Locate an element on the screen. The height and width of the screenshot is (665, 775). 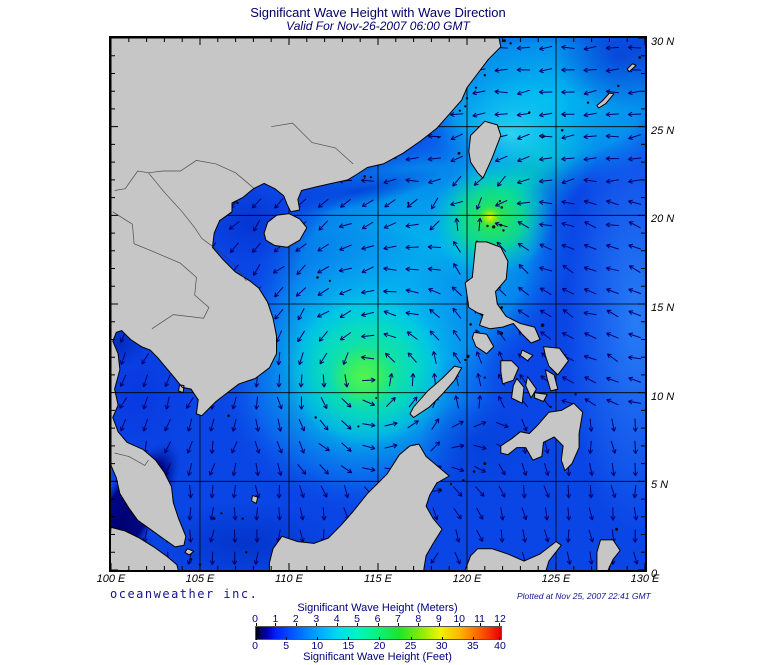
colorbar-feet-tick: 10 is located at coordinates (317, 646).